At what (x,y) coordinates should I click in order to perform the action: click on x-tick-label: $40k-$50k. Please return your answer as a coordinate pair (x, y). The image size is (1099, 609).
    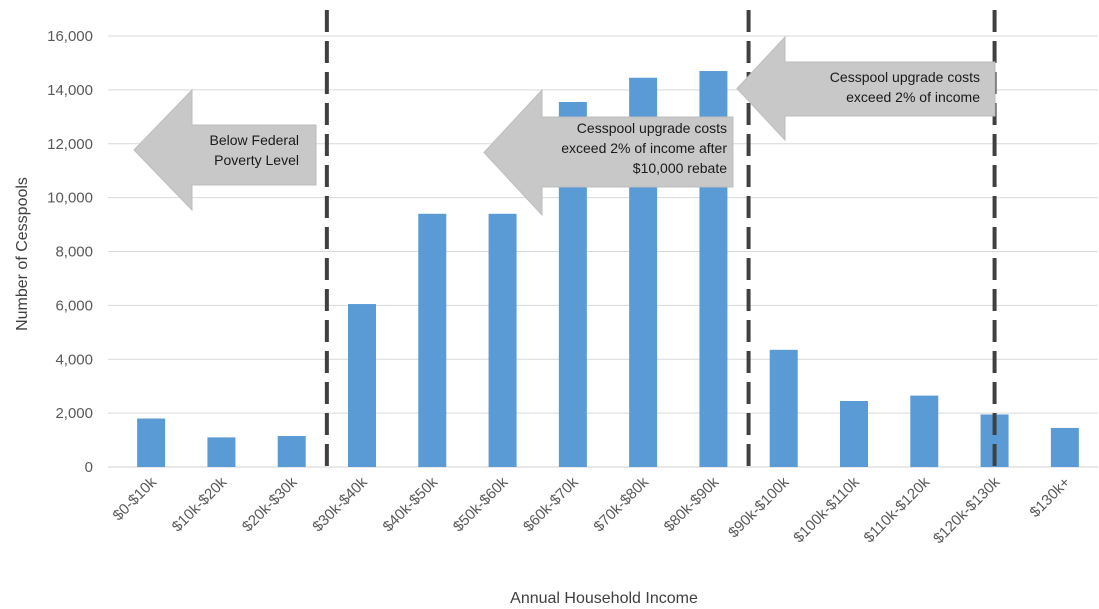
    Looking at the image, I should click on (411, 504).